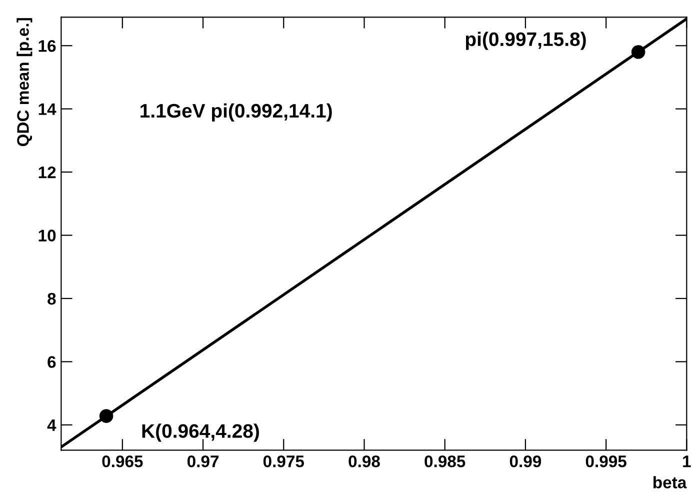 The height and width of the screenshot is (492, 695). What do you see at coordinates (52, 298) in the screenshot?
I see `y-tick-label: 8` at bounding box center [52, 298].